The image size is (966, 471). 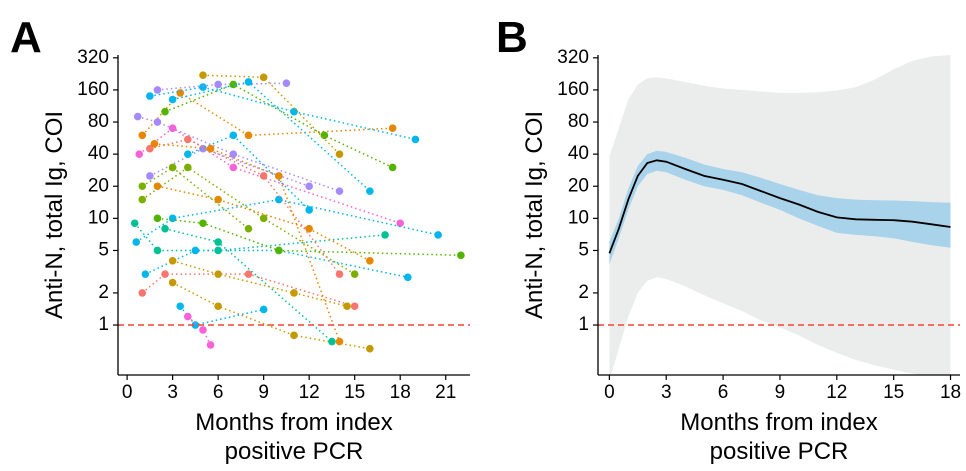 I want to click on panel-label: B, so click(x=512, y=37).